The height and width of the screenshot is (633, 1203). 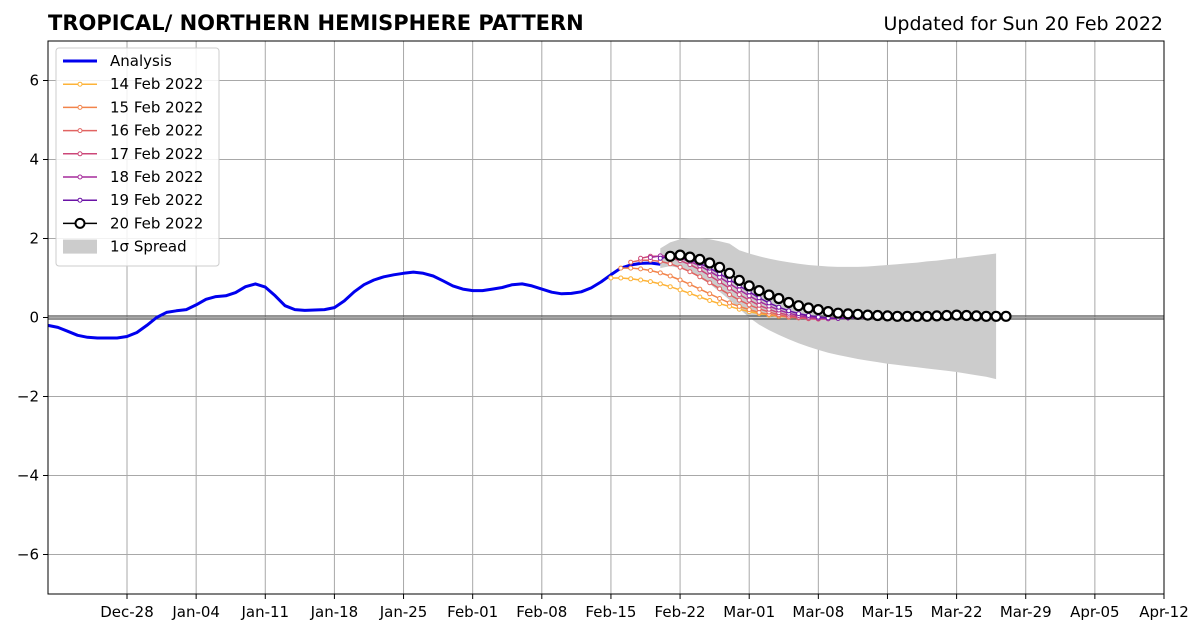 What do you see at coordinates (156, 84) in the screenshot?
I see `legend-label: 14 Feb 2022` at bounding box center [156, 84].